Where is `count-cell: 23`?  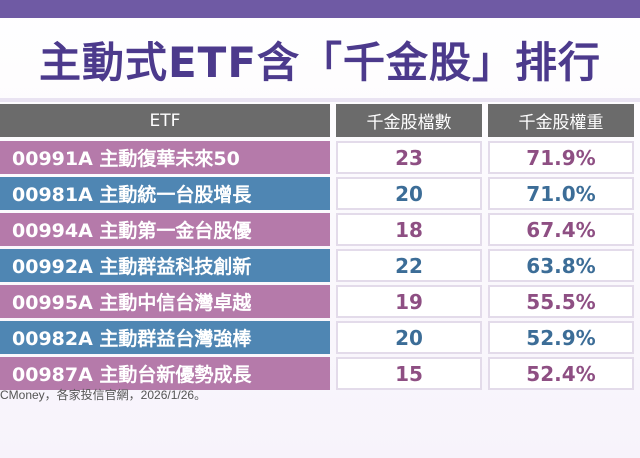 count-cell: 23 is located at coordinates (409, 157).